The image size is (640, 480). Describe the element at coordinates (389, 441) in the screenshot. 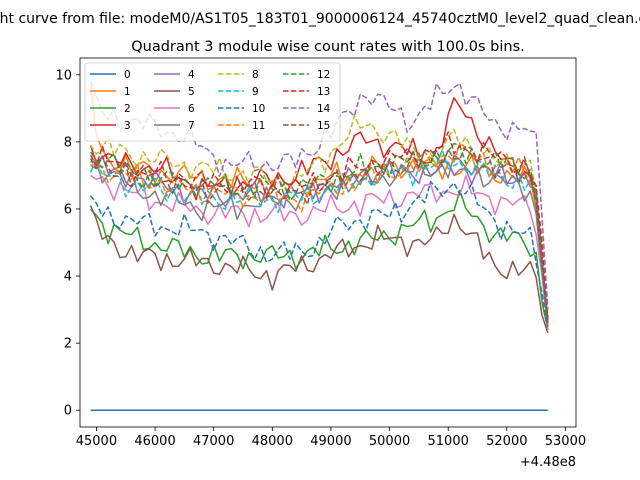

I see `x-tick-label: 50000` at that location.